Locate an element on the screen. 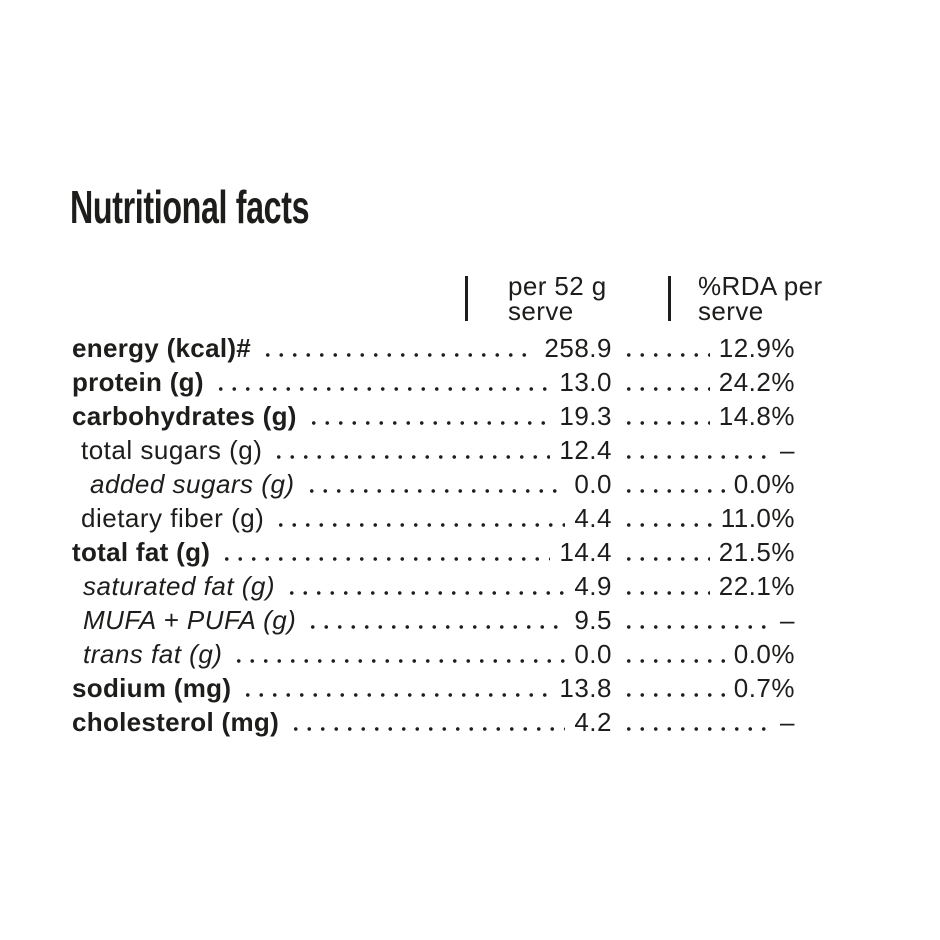 The image size is (940, 940). table-row: carbohydrates (g) 19.3 14.8% is located at coordinates (433, 416).